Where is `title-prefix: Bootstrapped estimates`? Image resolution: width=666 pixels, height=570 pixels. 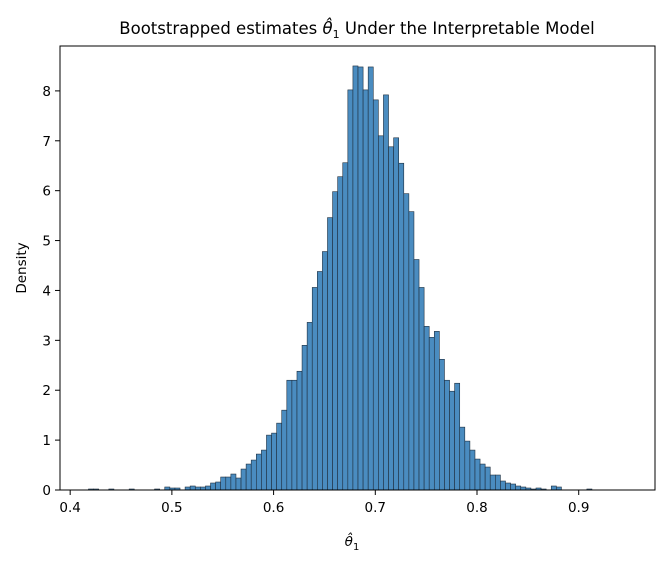 title-prefix: Bootstrapped estimates is located at coordinates (220, 28).